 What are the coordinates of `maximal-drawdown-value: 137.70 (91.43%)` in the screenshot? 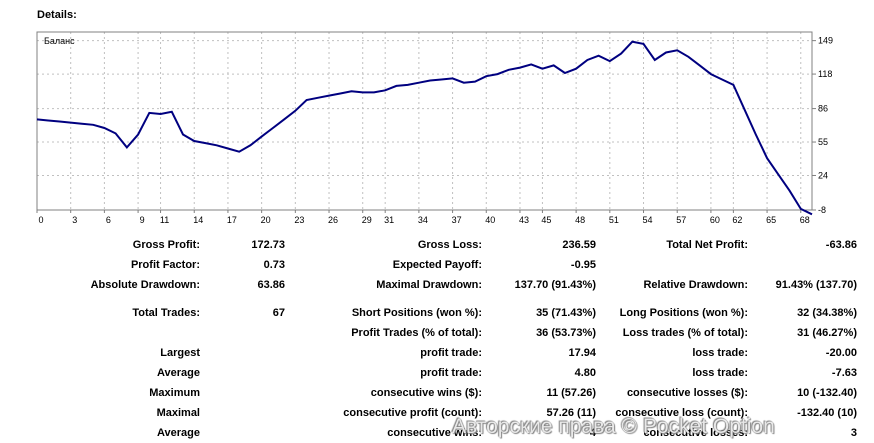 It's located at (555, 285).